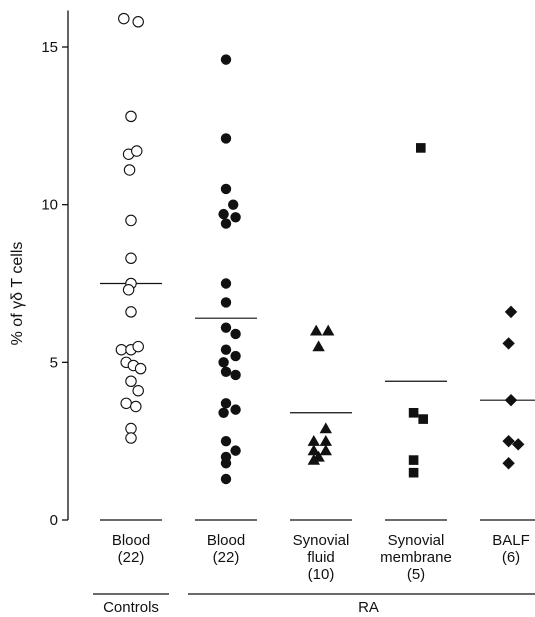 The width and height of the screenshot is (535, 617). What do you see at coordinates (49, 47) in the screenshot?
I see `y-tick-label: 15` at bounding box center [49, 47].